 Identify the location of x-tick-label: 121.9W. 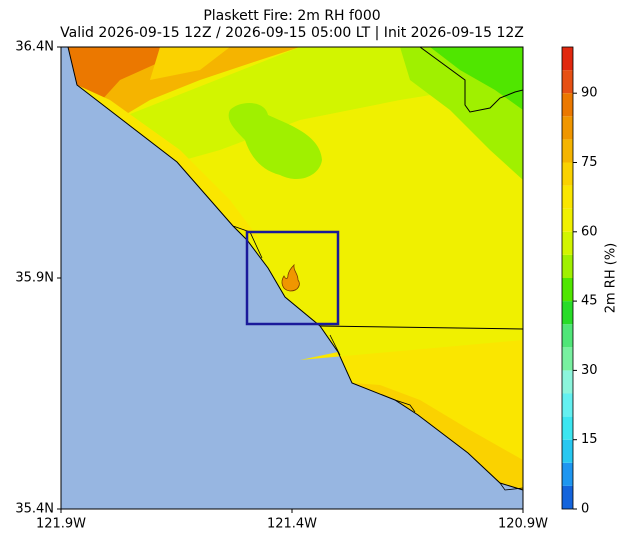
(61, 524).